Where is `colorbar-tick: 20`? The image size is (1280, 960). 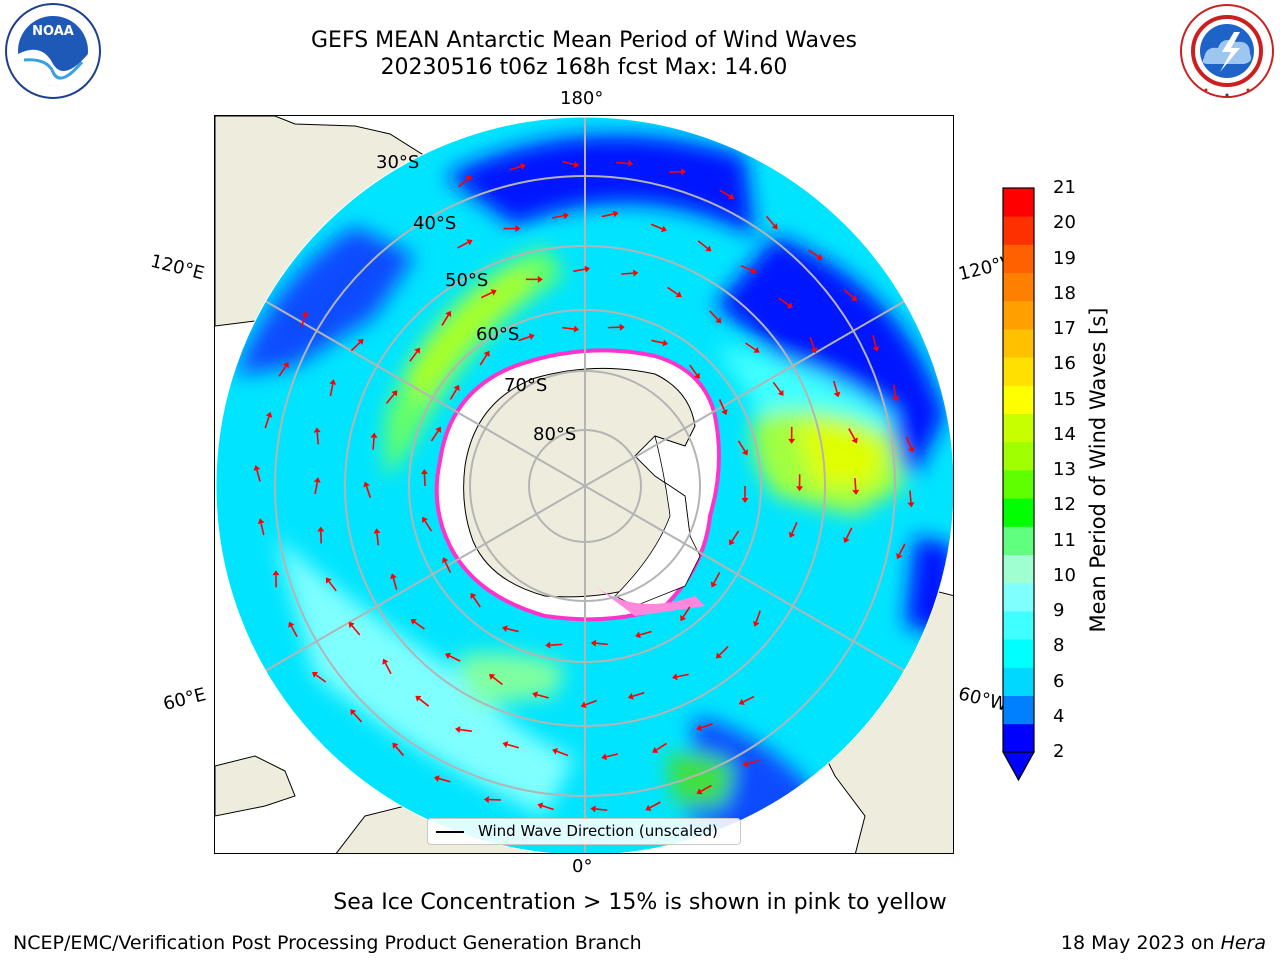 colorbar-tick: 20 is located at coordinates (1064, 223).